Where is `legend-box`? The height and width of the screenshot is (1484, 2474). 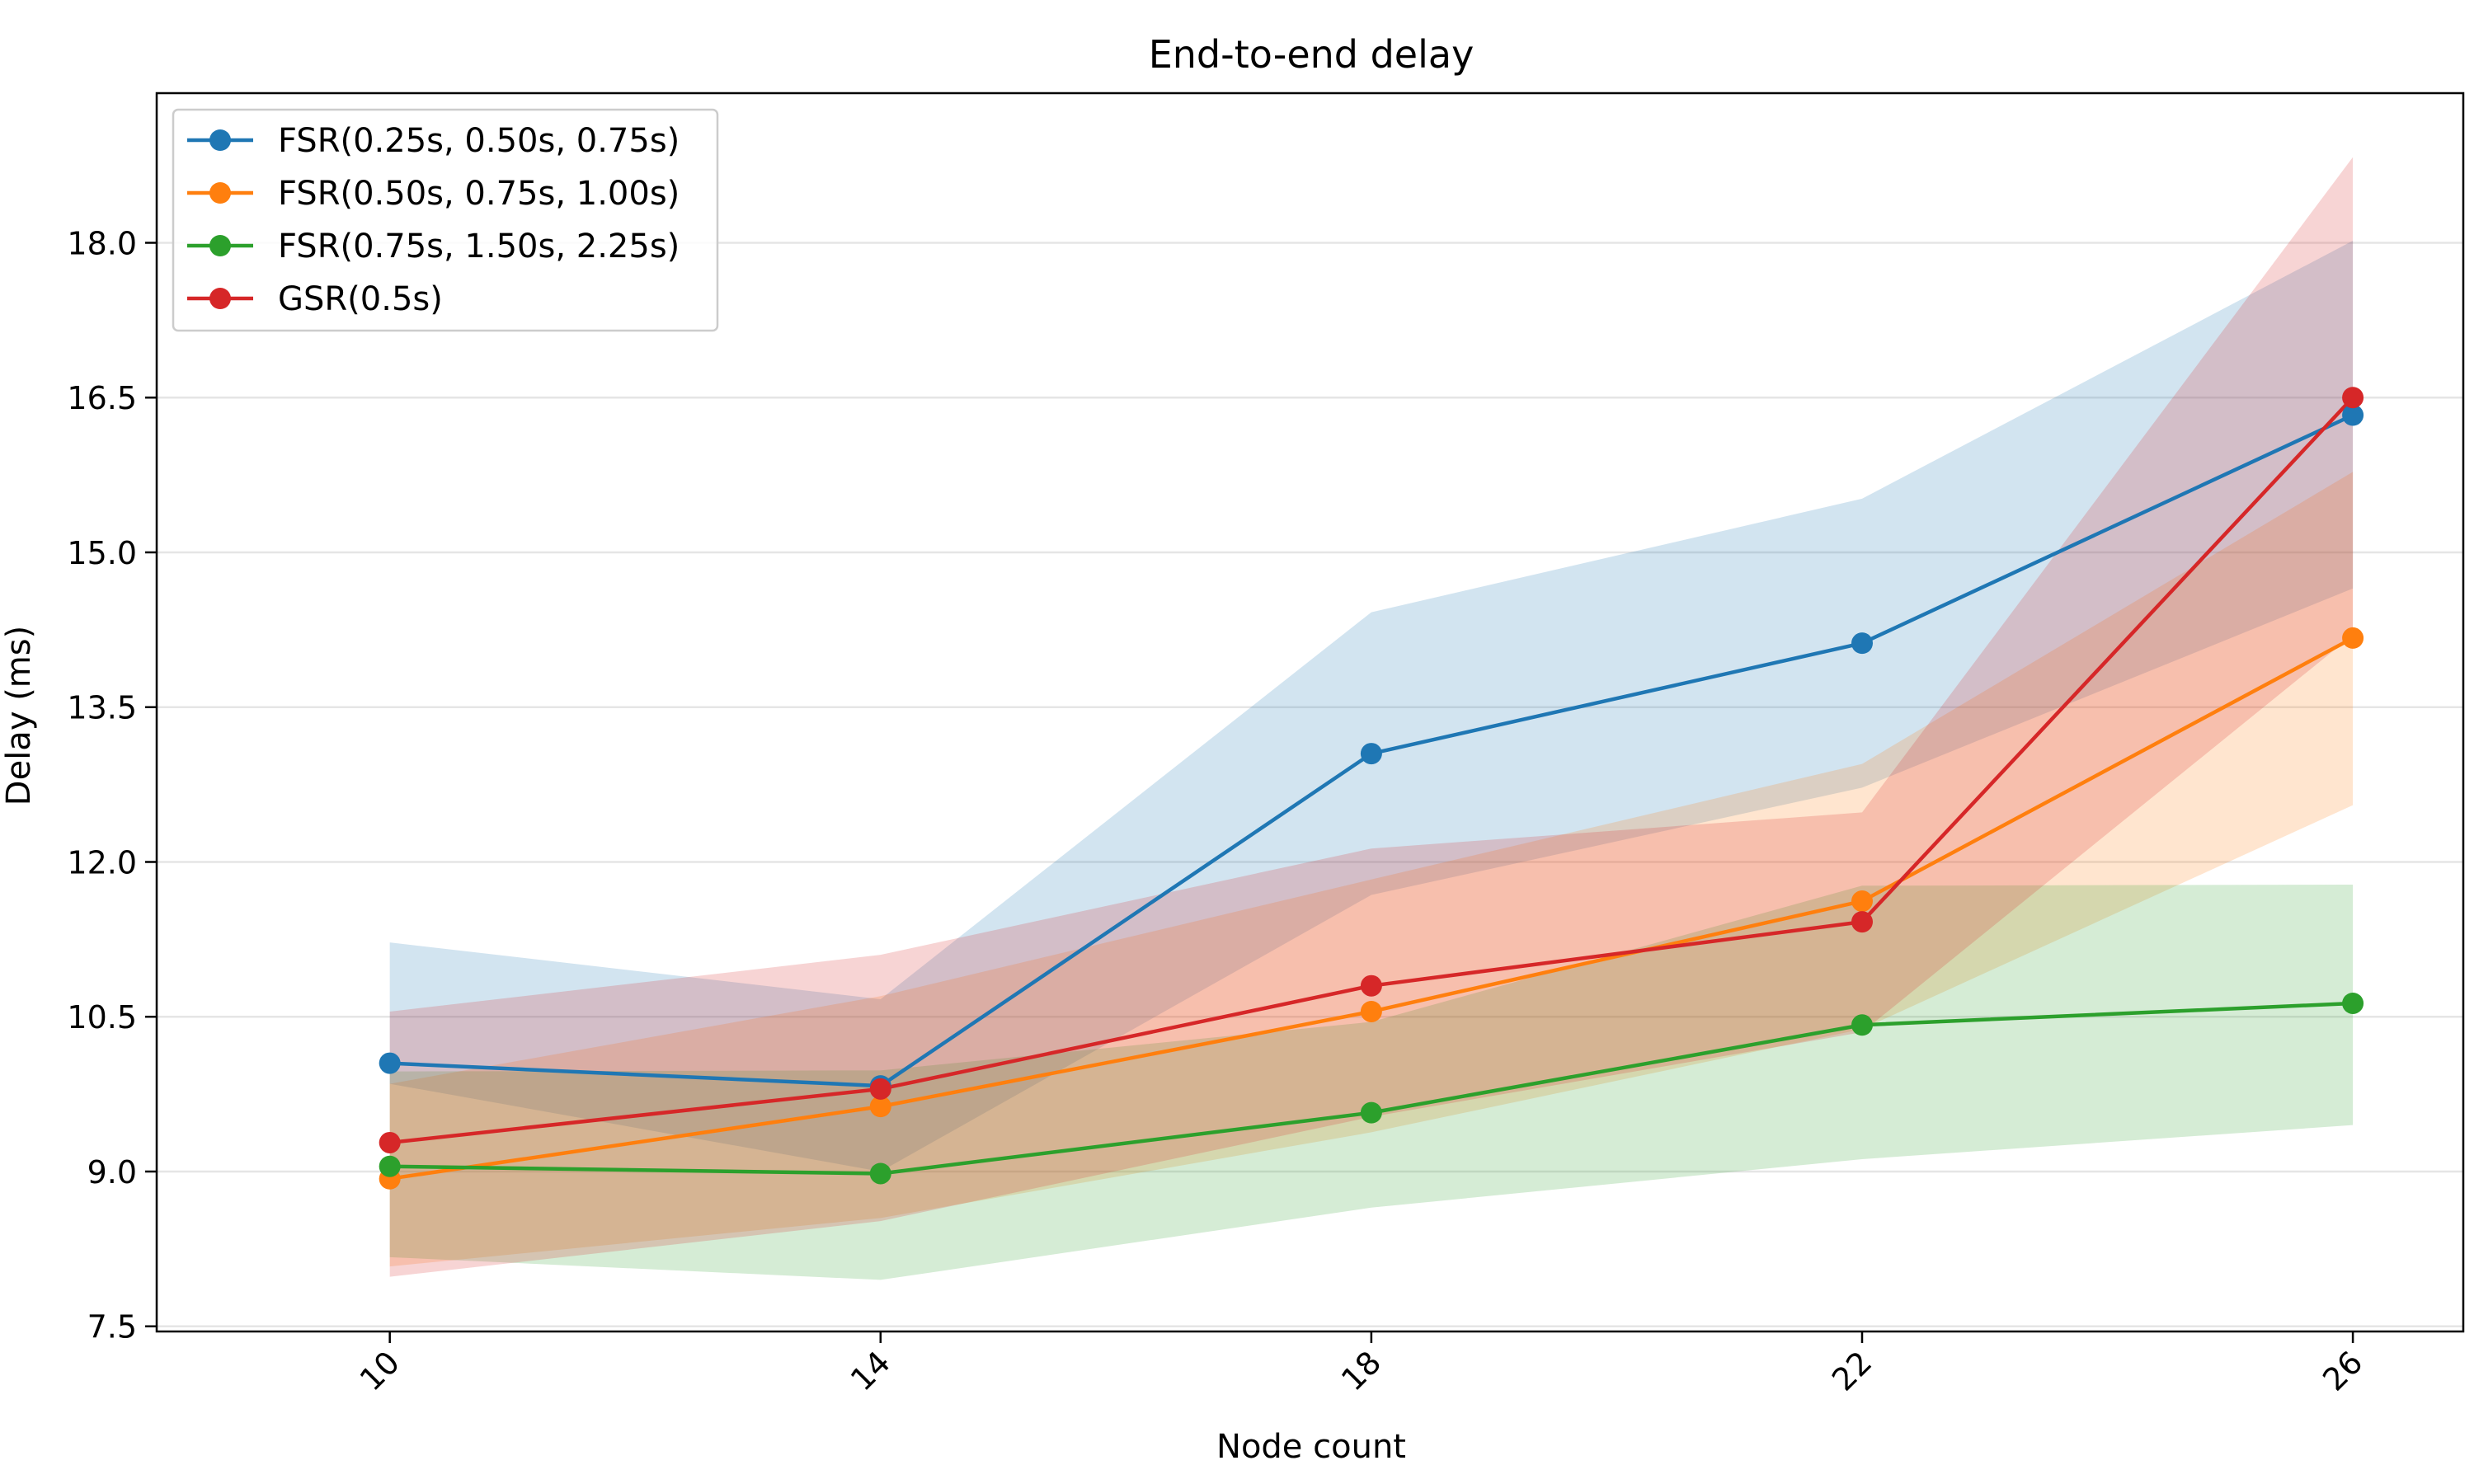 legend-box is located at coordinates (445, 220).